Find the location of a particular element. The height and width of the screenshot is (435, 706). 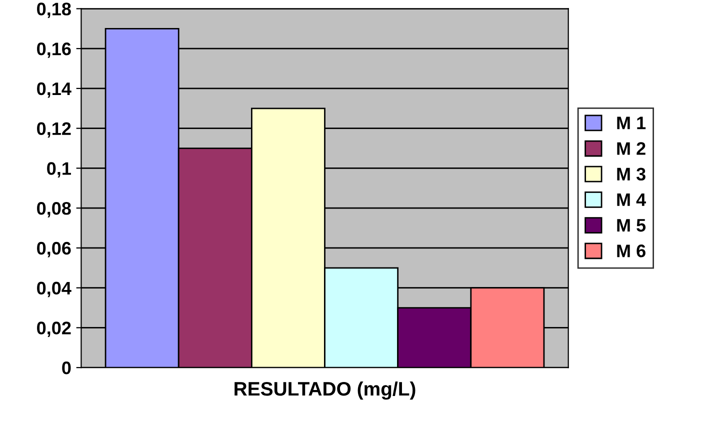

x-tick-label: RESULTADO (mg/L) is located at coordinates (325, 390).